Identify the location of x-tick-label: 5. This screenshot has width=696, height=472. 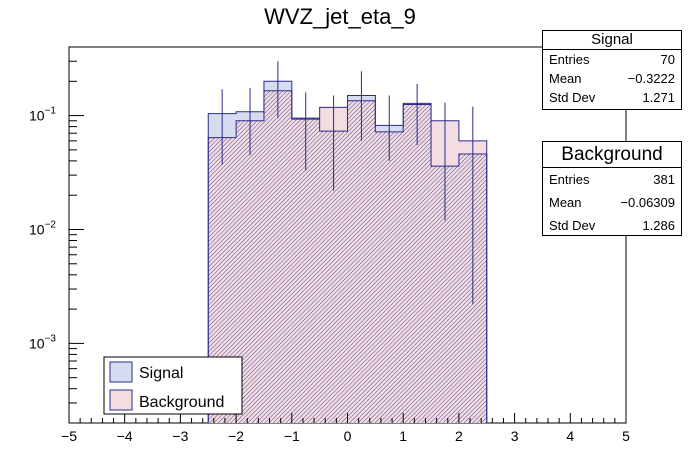
(626, 436).